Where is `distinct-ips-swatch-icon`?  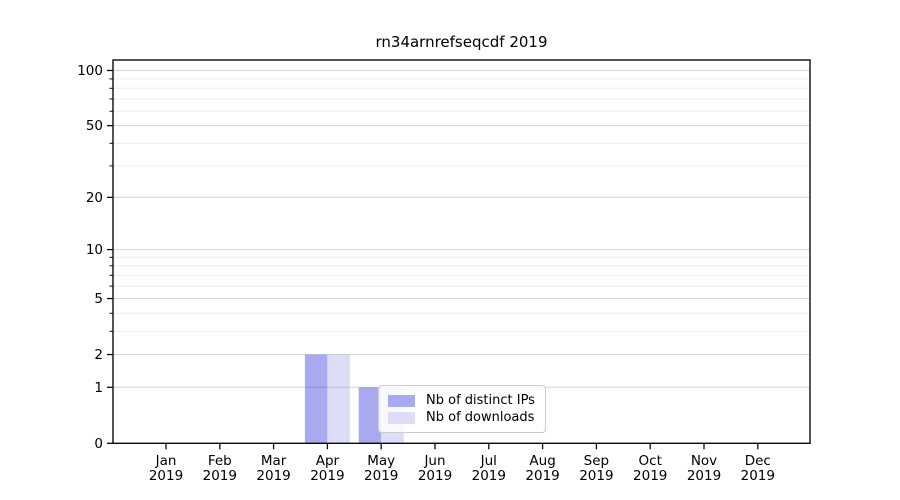
distinct-ips-swatch-icon is located at coordinates (401, 400).